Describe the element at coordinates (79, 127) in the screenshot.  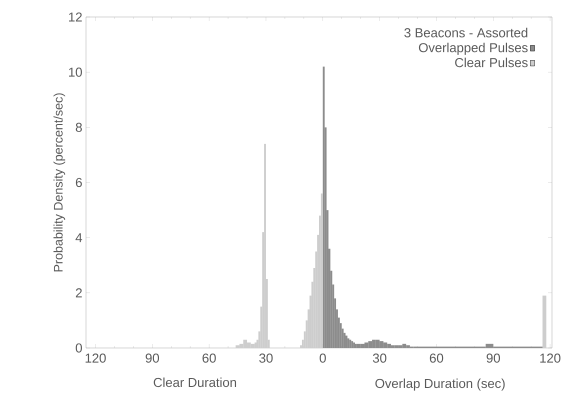
I see `y-tick-label: 8` at that location.